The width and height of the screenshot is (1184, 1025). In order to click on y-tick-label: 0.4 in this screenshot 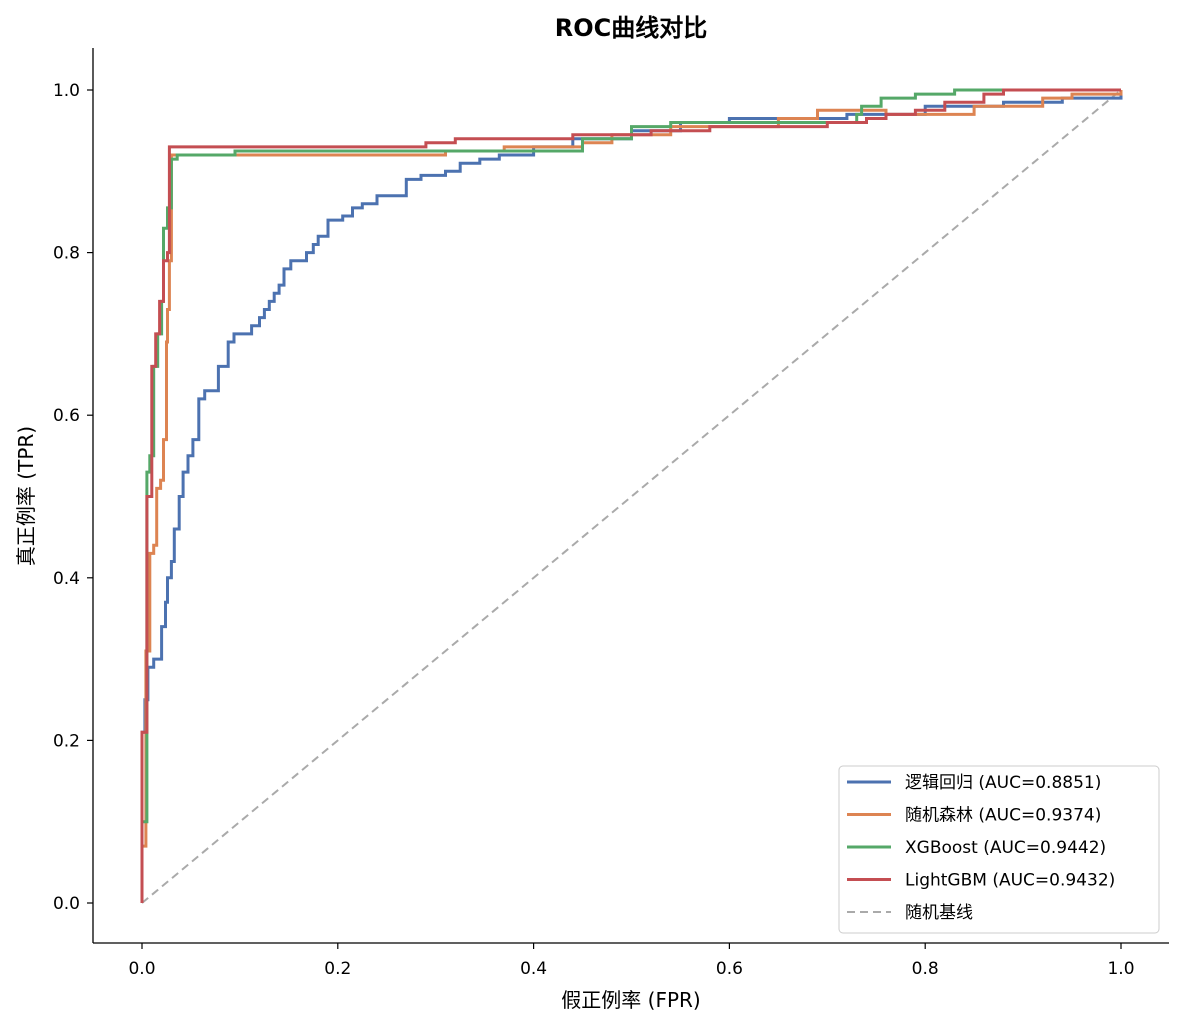, I will do `click(66, 579)`.